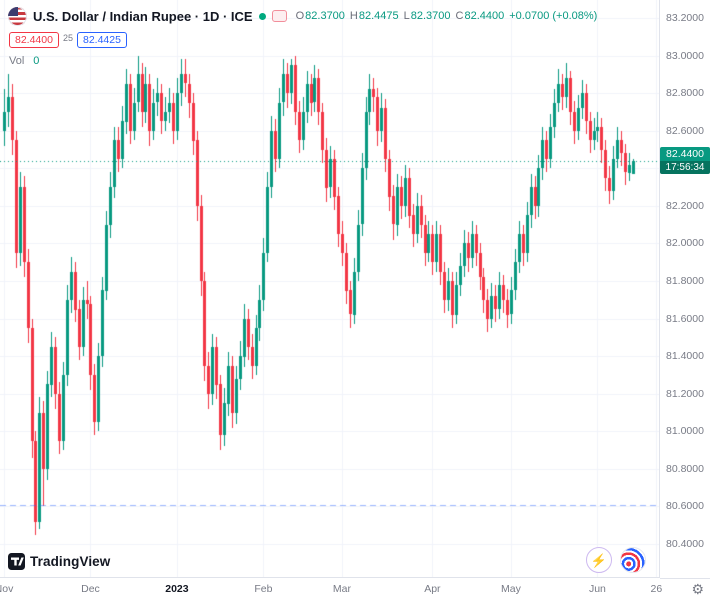  Describe the element at coordinates (262, 16) in the screenshot. I see `market-status-dot-icon` at that location.